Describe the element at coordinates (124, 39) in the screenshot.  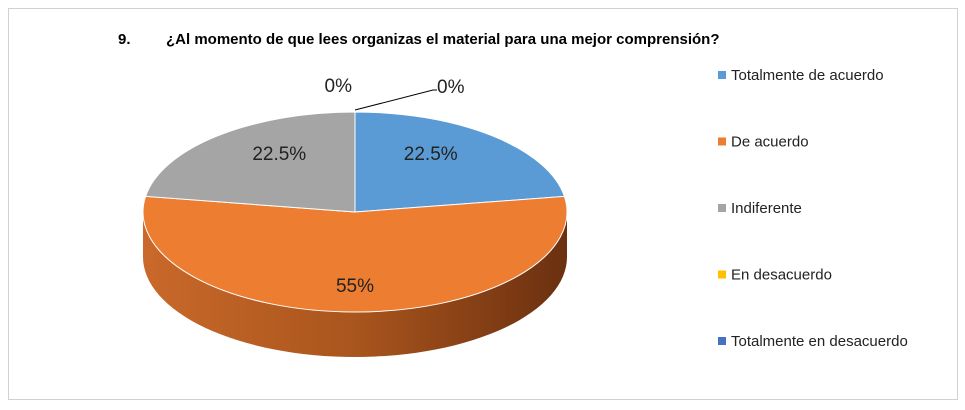
I see `title-number: 9.` at that location.